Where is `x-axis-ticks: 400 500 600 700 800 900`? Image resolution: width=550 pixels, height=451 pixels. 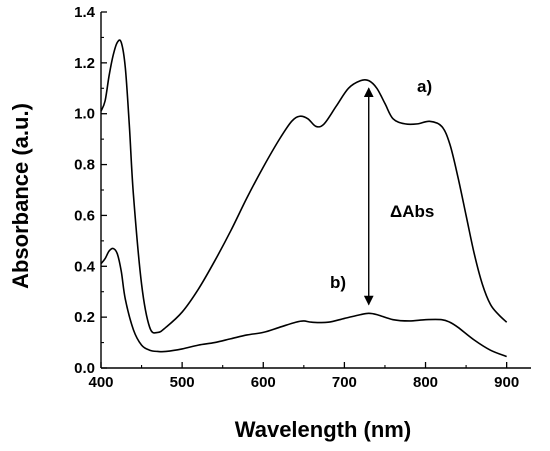
x-axis-ticks: 400 500 600 700 800 900 is located at coordinates (303, 376).